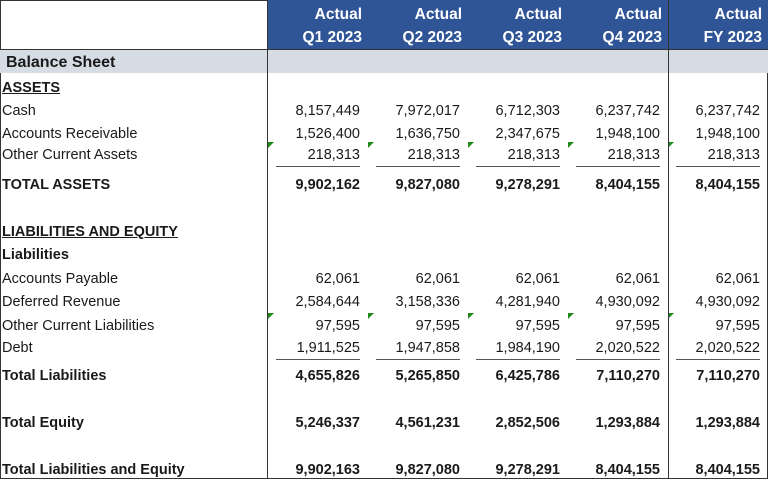 The image size is (768, 481). What do you see at coordinates (427, 111) in the screenshot?
I see `cell-value: 7,972,017` at bounding box center [427, 111].